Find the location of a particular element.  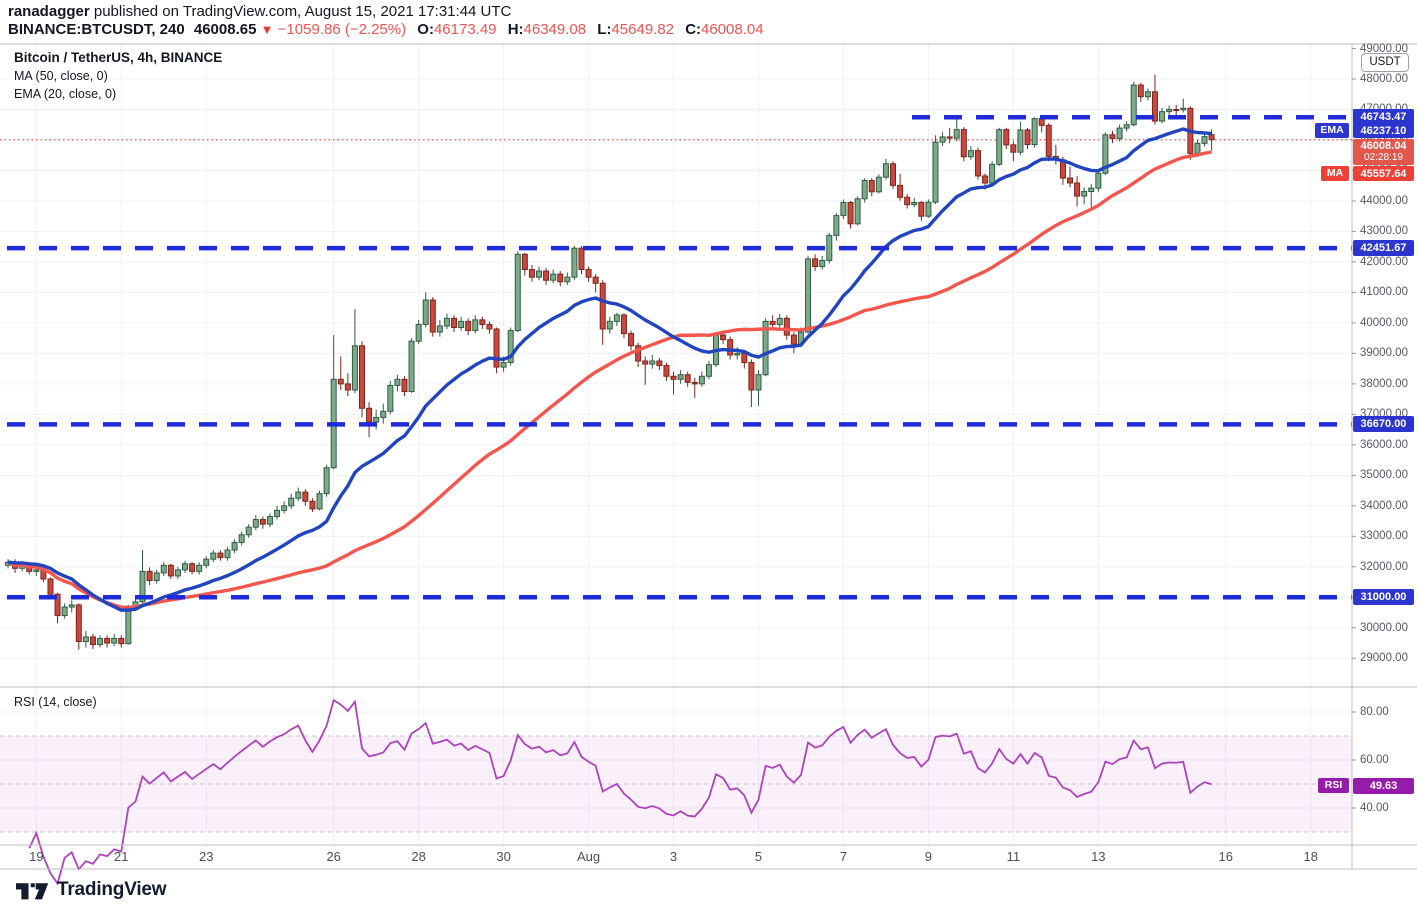

ema-tag-badge: EMA is located at coordinates (1332, 130).